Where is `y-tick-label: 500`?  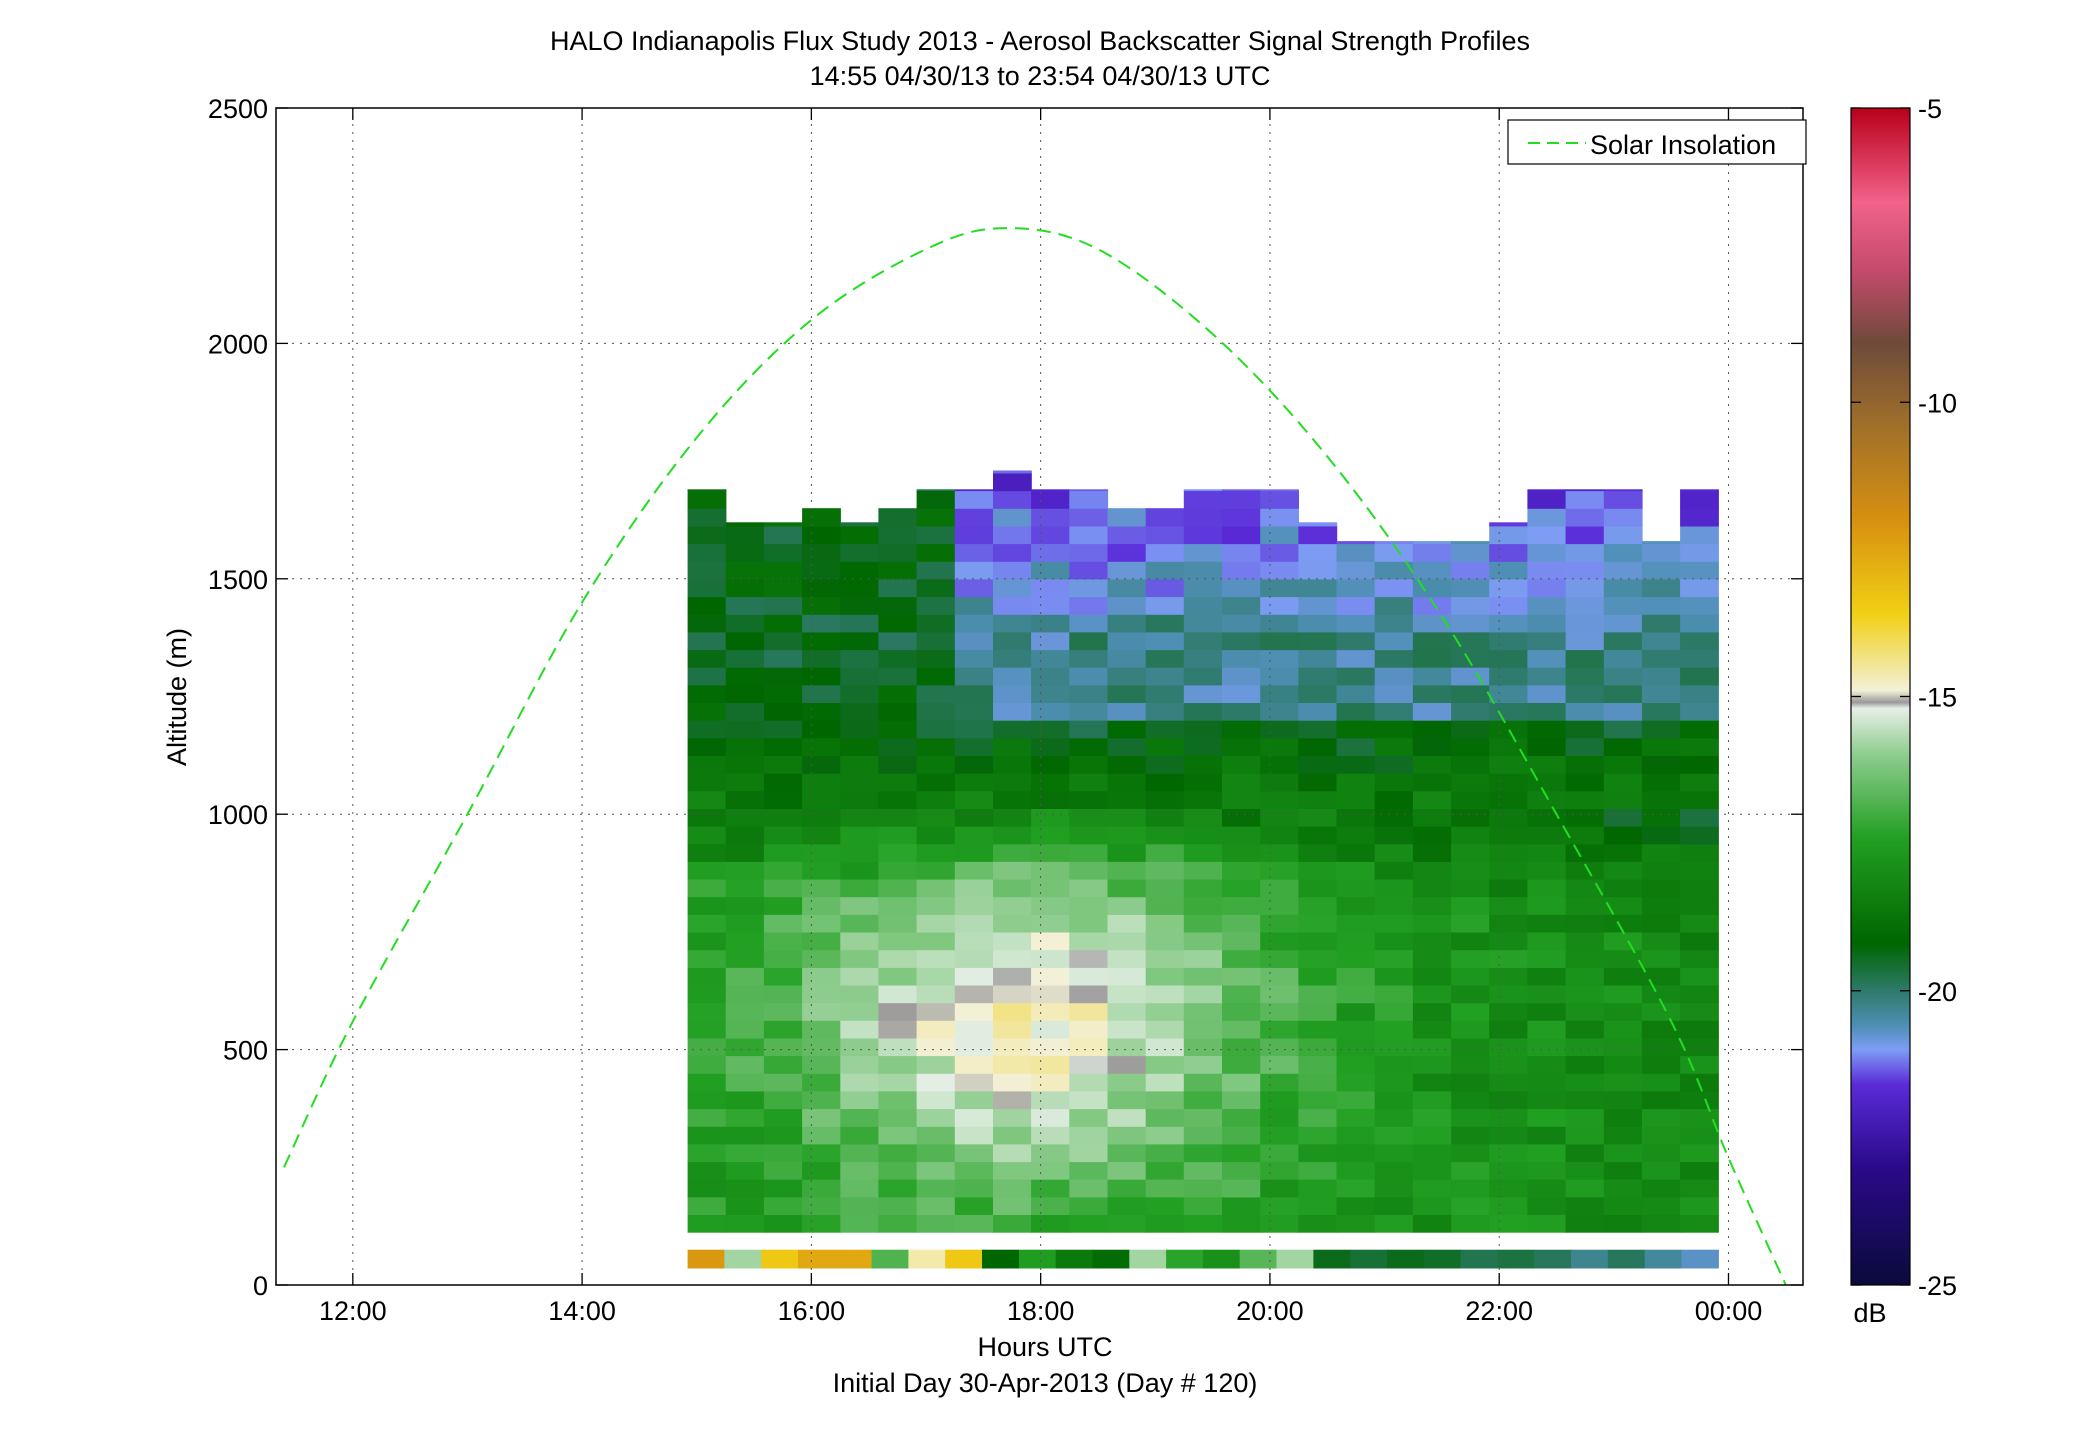 y-tick-label: 500 is located at coordinates (245, 1051).